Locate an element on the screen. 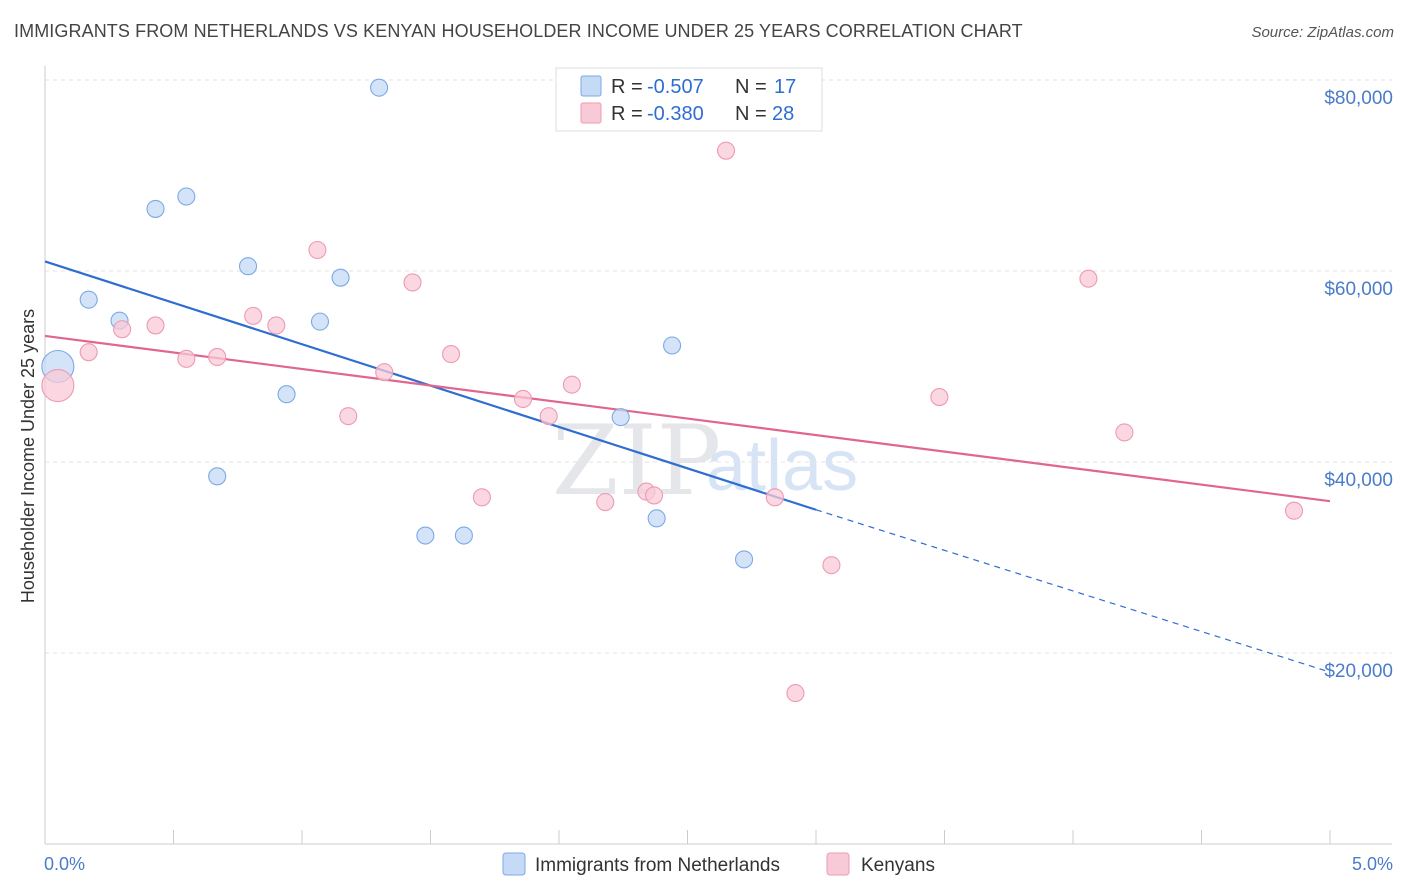 The height and width of the screenshot is (892, 1406). x-tick-label-min: 0.0% is located at coordinates (64, 864).